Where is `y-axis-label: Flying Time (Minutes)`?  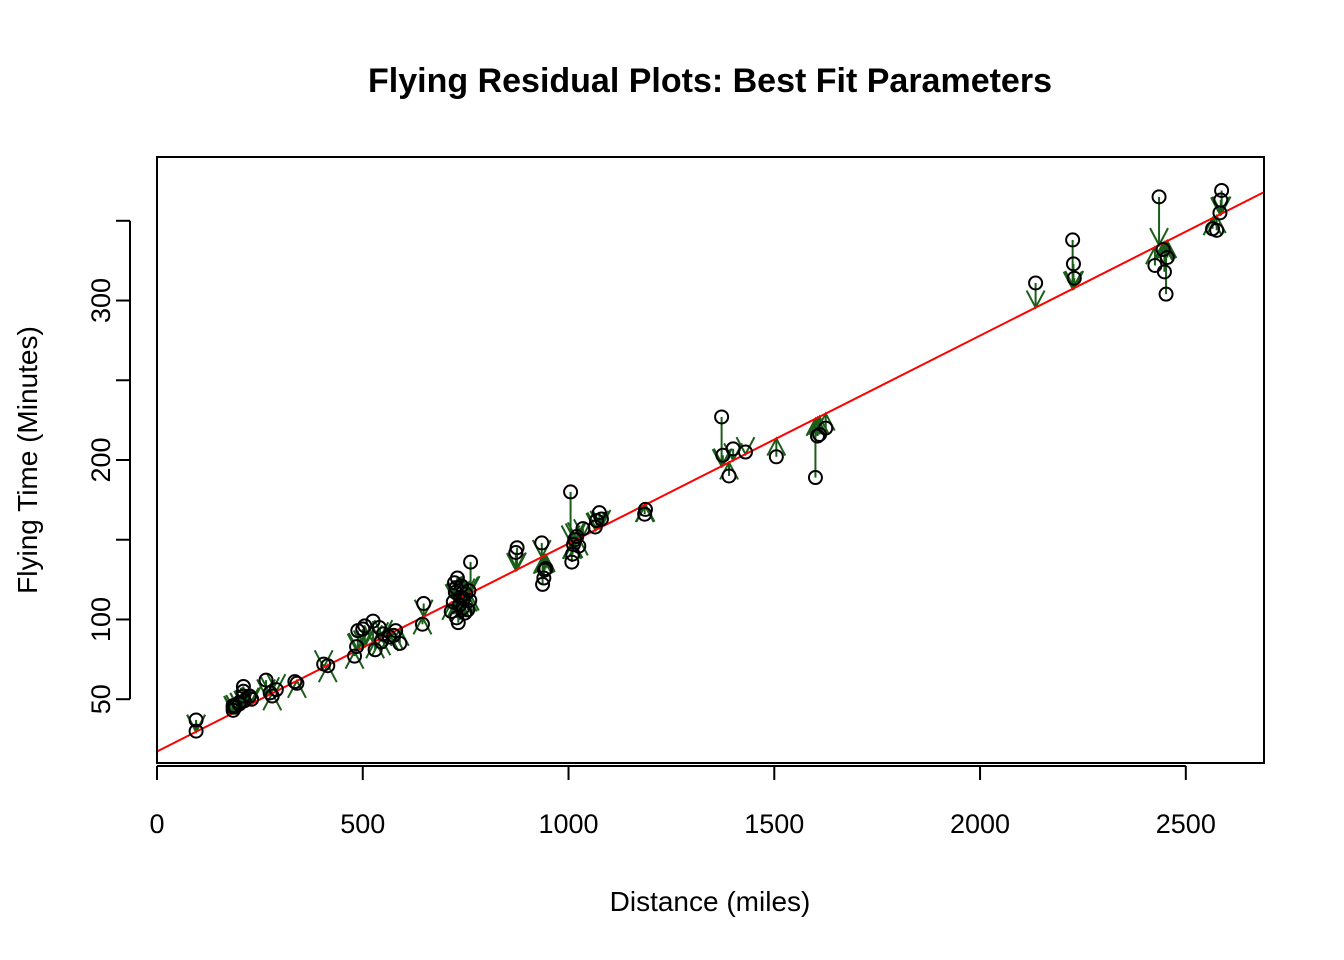 y-axis-label: Flying Time (Minutes) is located at coordinates (27, 460).